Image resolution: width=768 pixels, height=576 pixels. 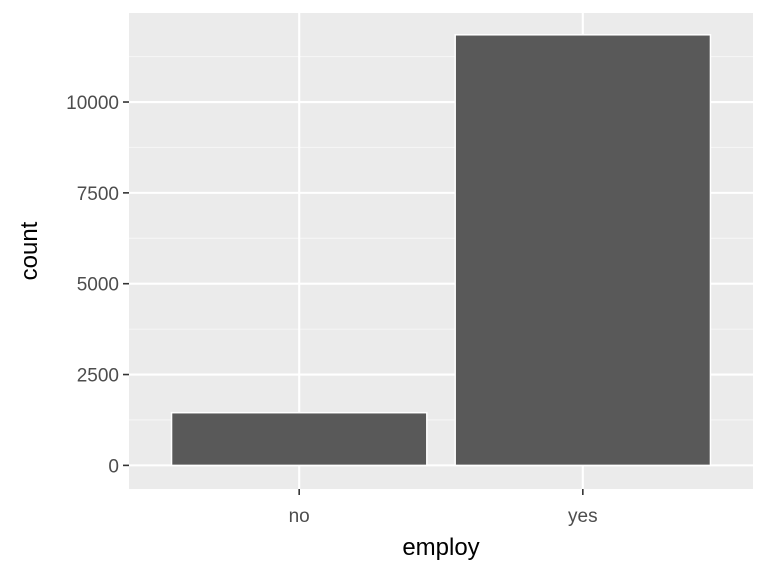 I want to click on y-axis-ticks: 0 2500 5000 7500 10000, so click(x=97, y=285).